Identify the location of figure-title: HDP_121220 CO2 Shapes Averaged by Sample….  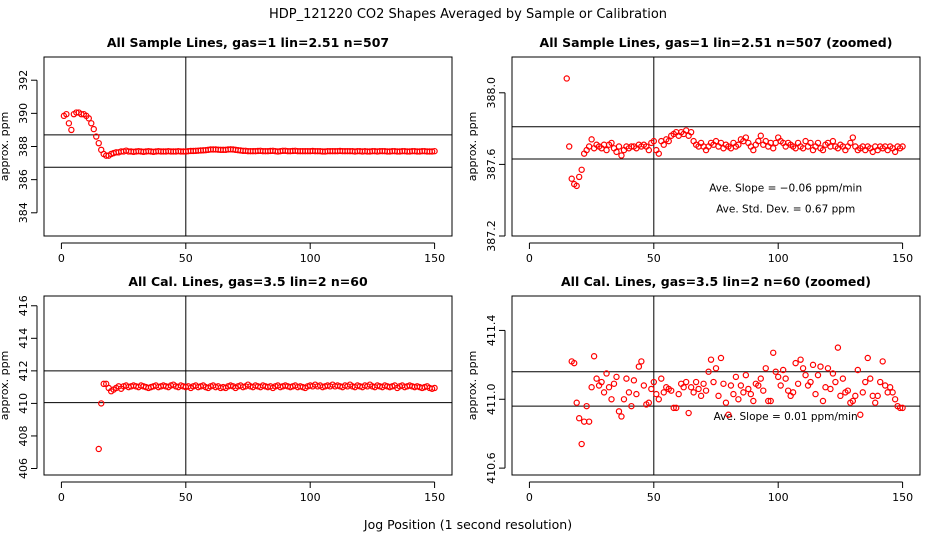
(468, 14).